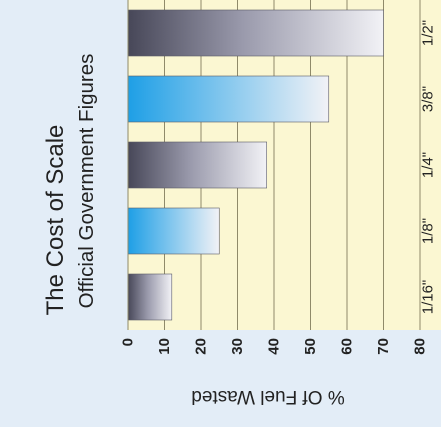  What do you see at coordinates (420, 346) in the screenshot?
I see `value-tick-label: 80` at bounding box center [420, 346].